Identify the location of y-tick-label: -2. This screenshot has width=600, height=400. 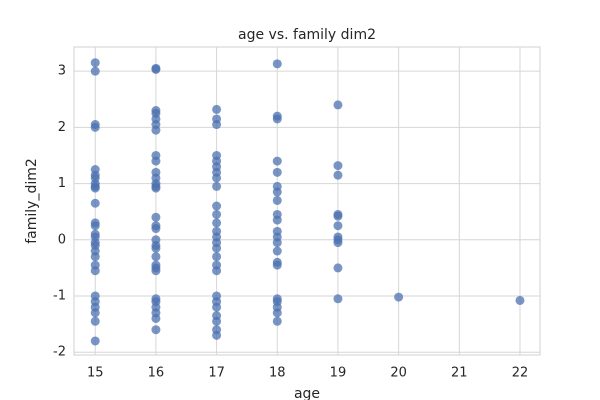
(59, 352).